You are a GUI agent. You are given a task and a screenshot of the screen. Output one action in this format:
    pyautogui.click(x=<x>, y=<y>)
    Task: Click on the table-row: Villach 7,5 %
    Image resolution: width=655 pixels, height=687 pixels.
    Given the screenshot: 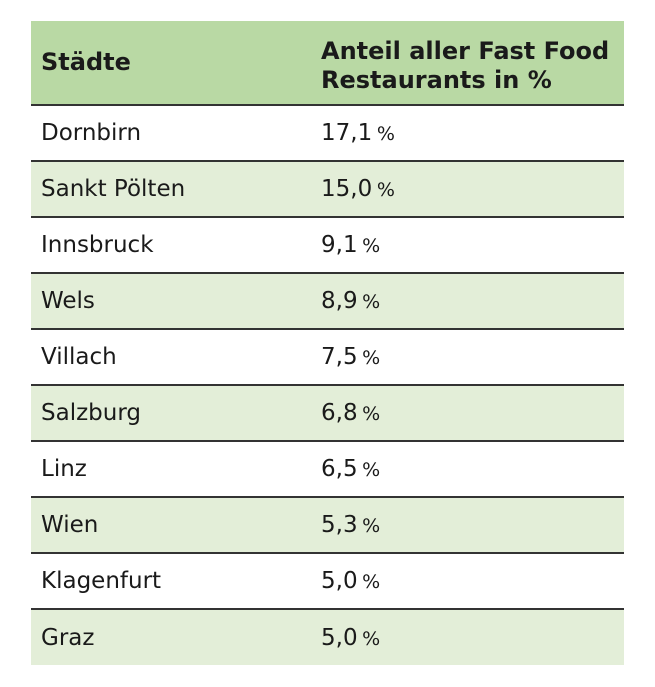 What is the action you would take?
    pyautogui.click(x=327, y=357)
    